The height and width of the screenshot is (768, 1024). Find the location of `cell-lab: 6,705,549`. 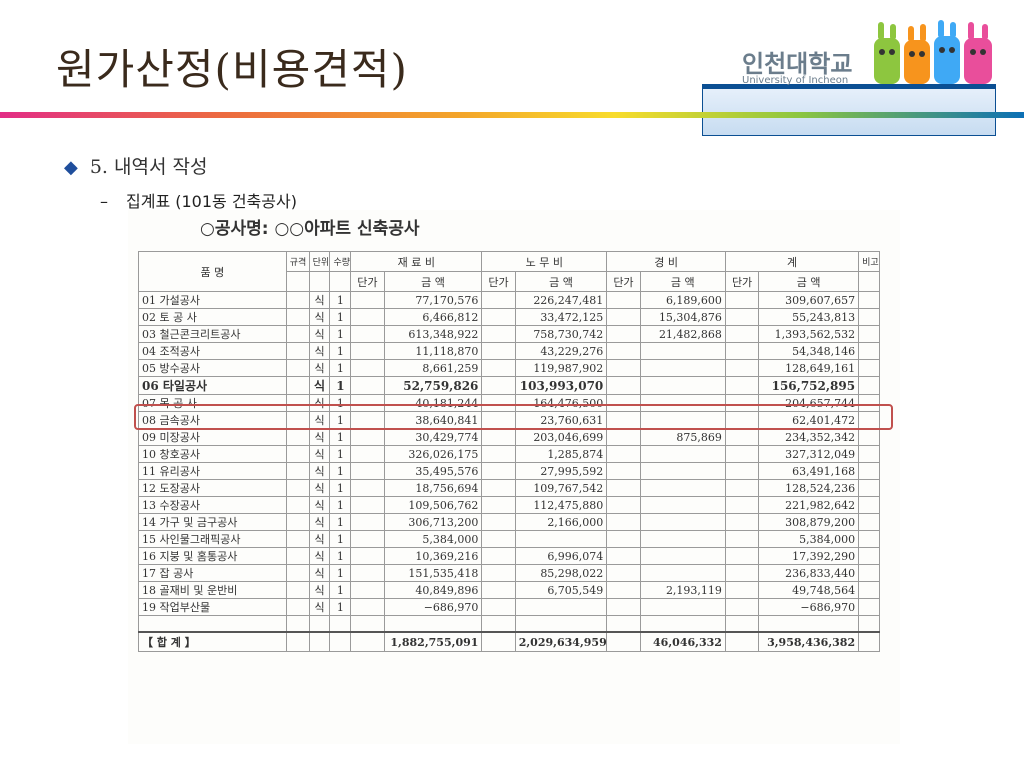

cell-lab: 6,705,549 is located at coordinates (561, 590).